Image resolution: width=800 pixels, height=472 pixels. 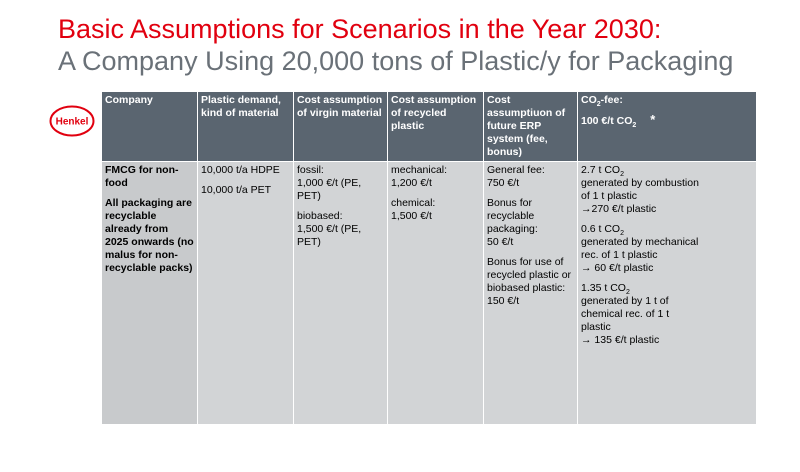 I want to click on demand-hdpe: 10,000 t/a HDPE, so click(x=240, y=170).